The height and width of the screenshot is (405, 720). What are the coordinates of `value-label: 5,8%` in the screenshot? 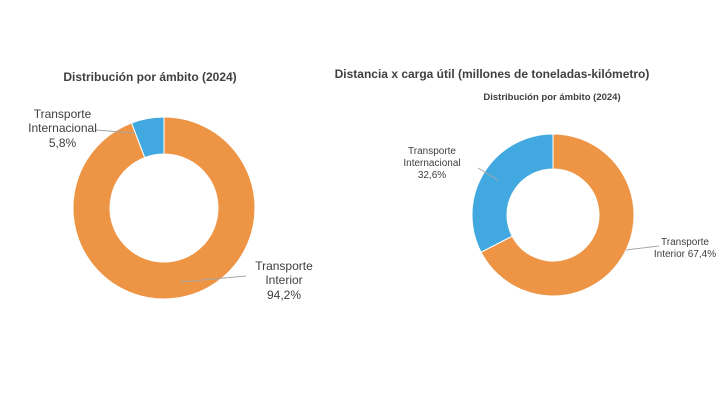 It's located at (62, 142).